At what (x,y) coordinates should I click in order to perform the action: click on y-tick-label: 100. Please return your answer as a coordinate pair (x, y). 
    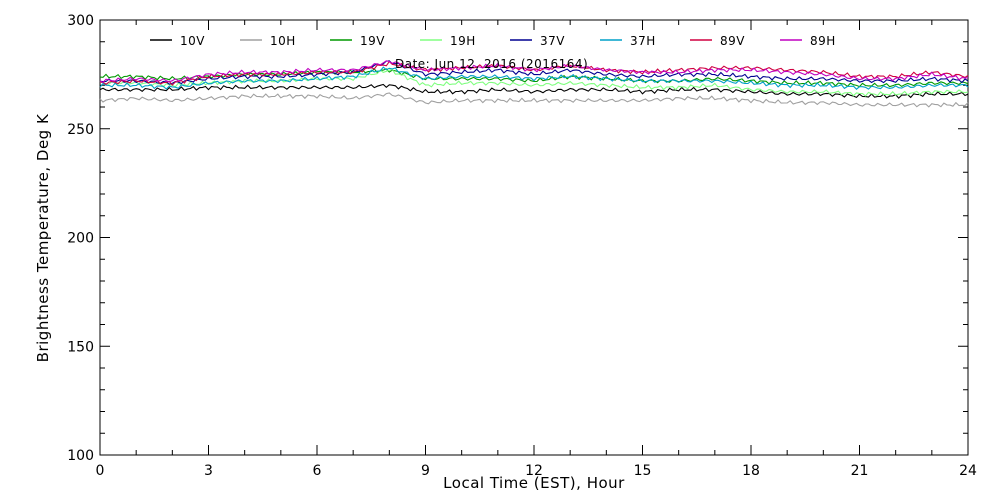
    Looking at the image, I should click on (80, 456).